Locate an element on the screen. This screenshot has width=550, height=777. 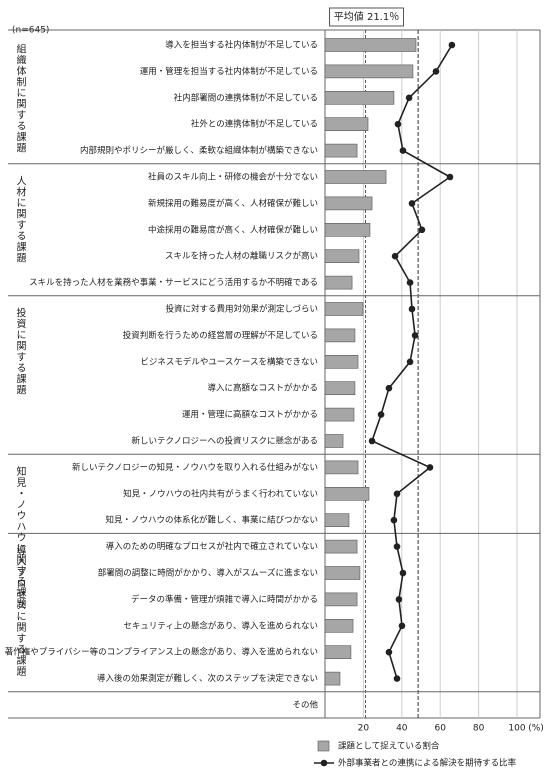
group-label: 知見・ノウハウに関する課題 is located at coordinates (20, 537).